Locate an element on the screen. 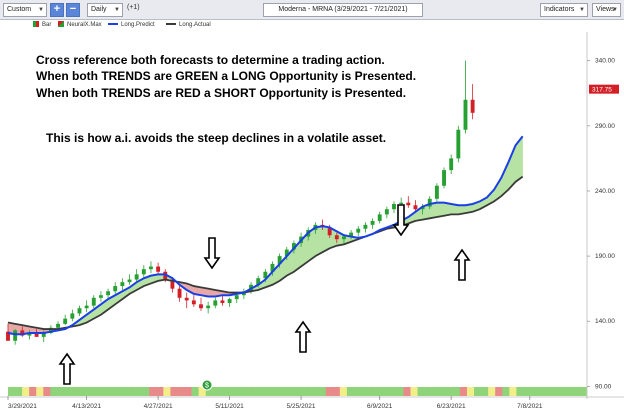 This screenshot has height=414, width=624. range-select: Custom ▼ is located at coordinates (25, 10).